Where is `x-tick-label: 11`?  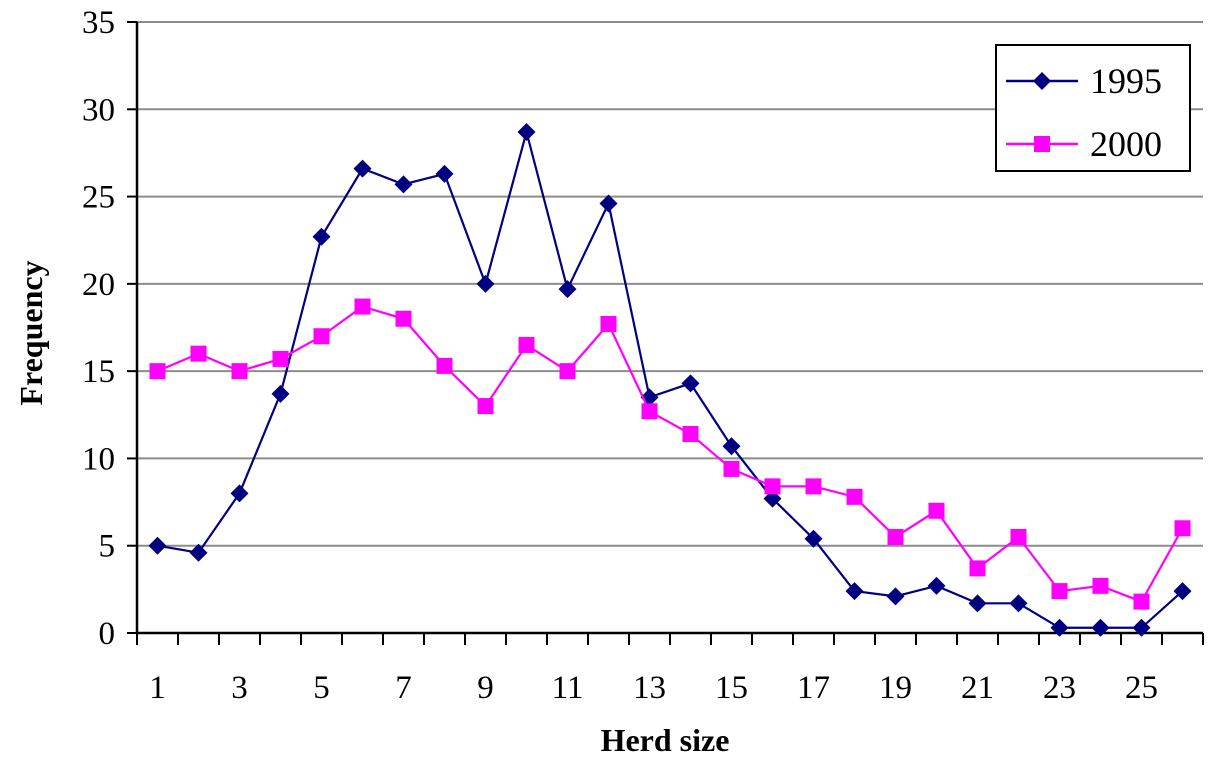 x-tick-label: 11 is located at coordinates (568, 688).